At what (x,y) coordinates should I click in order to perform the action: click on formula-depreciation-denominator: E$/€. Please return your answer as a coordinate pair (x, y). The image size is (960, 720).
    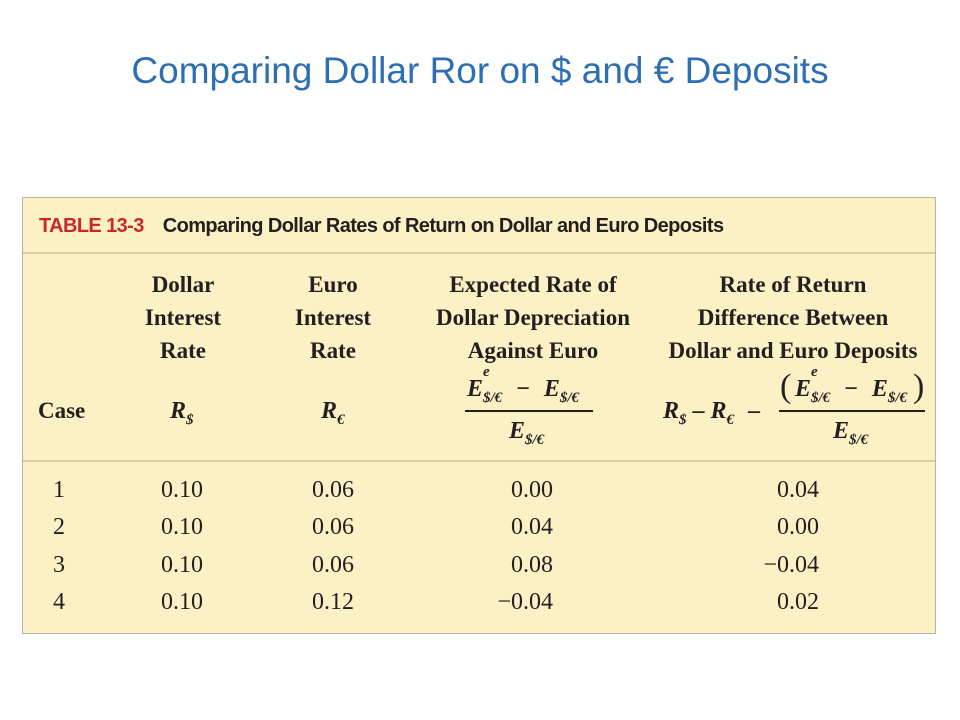
    Looking at the image, I should click on (527, 433).